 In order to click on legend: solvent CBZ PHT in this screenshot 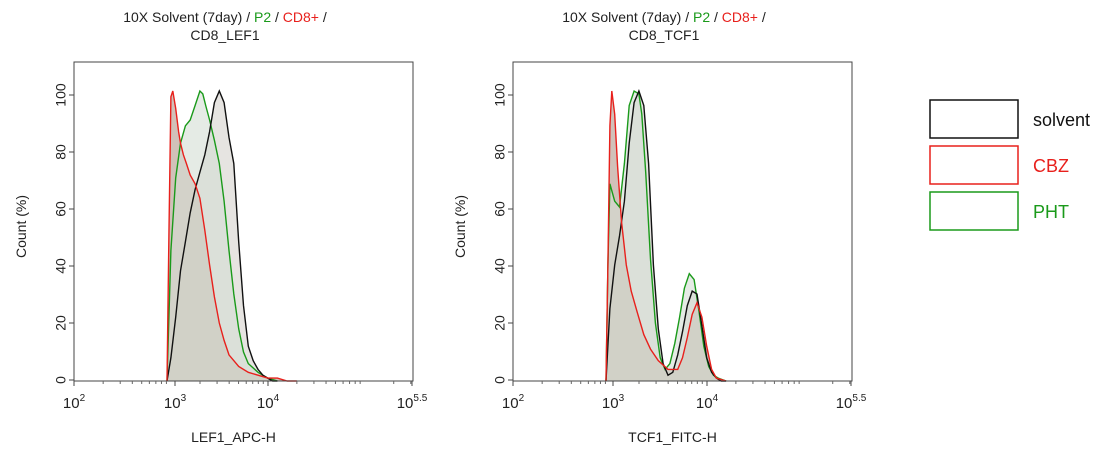, I will do `click(1009, 165)`.